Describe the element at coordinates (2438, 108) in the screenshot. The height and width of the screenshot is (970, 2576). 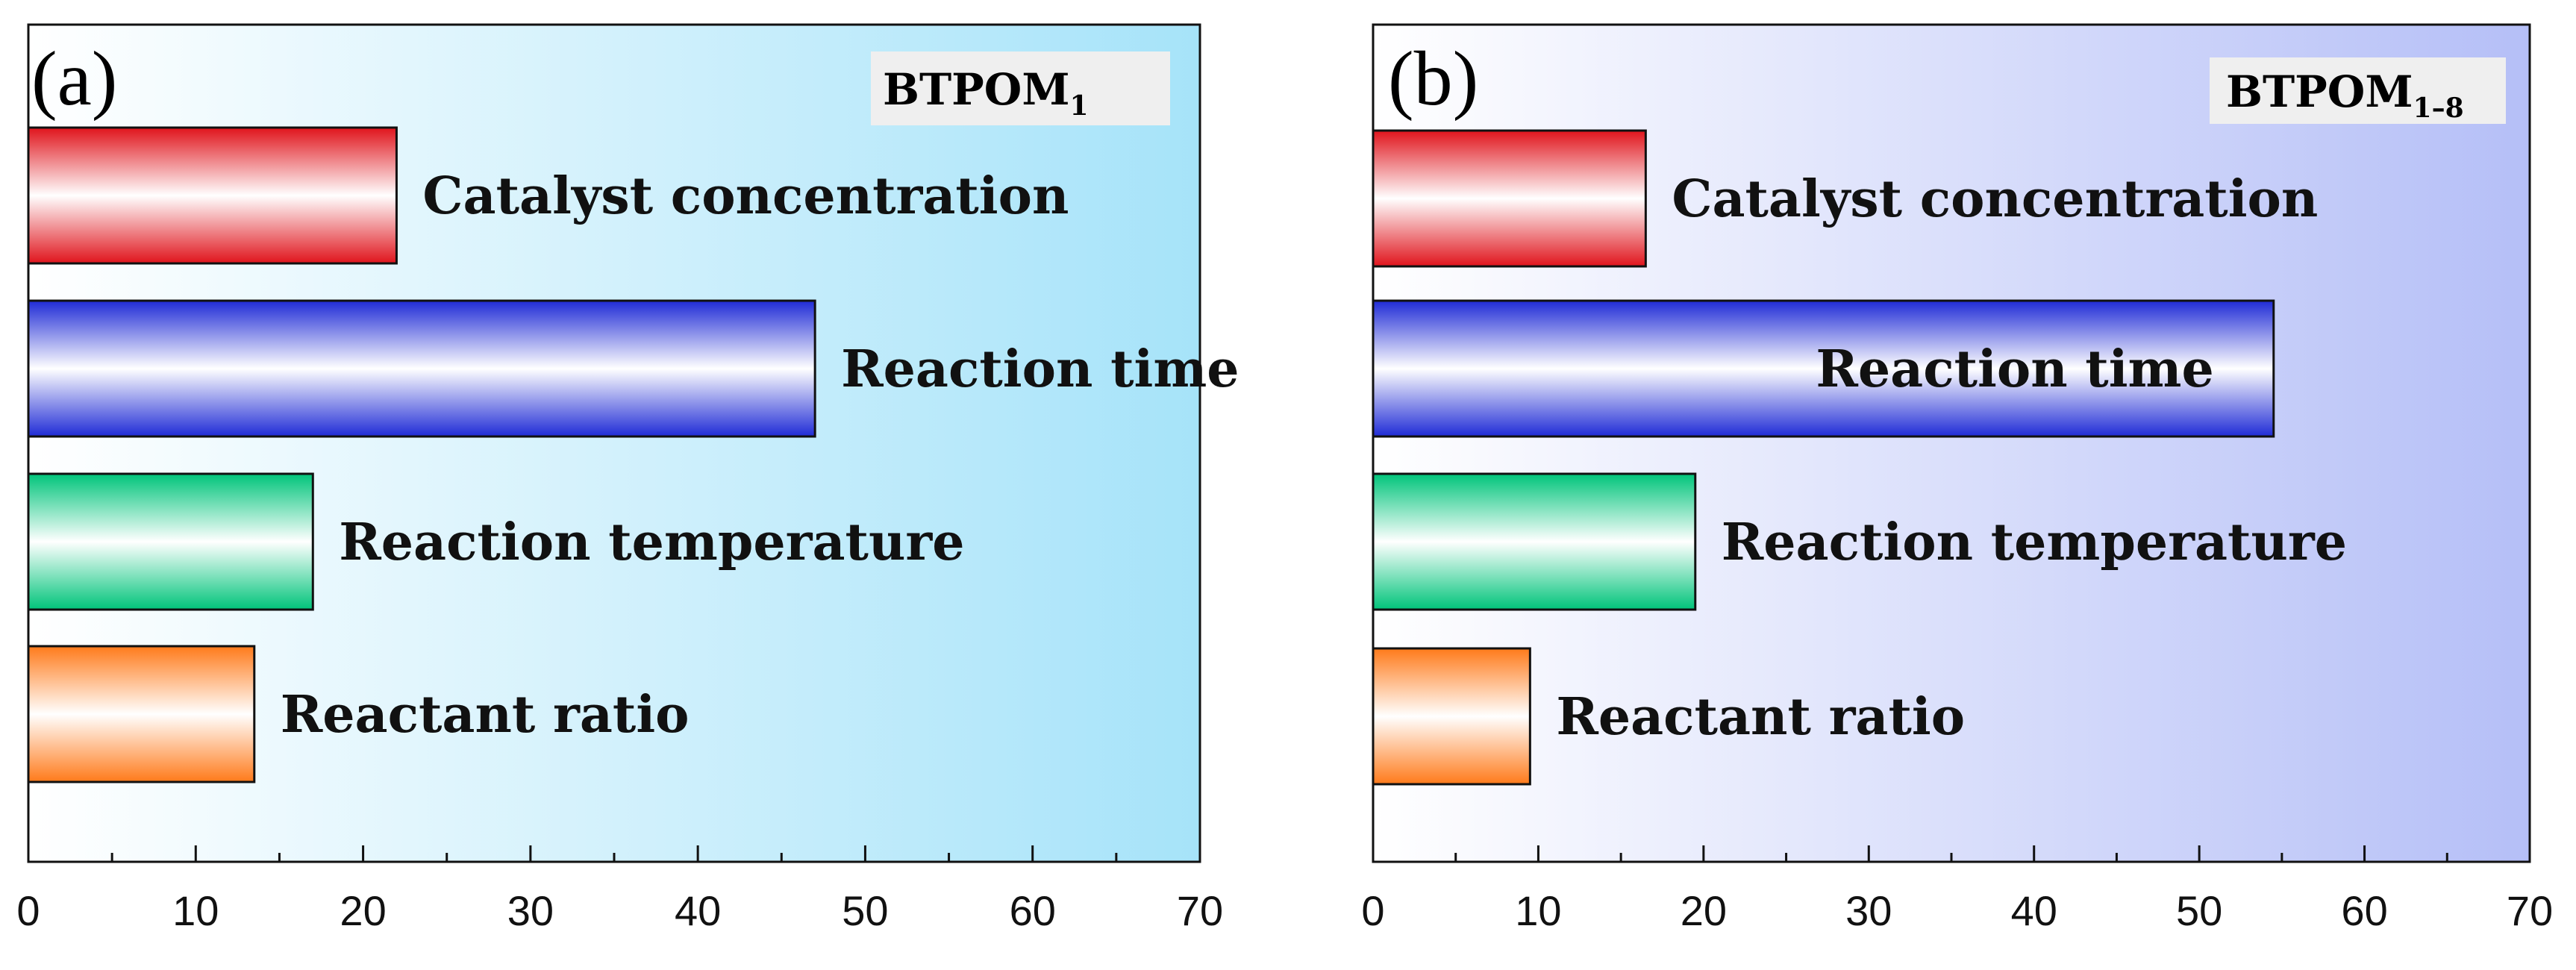
I see `series-title-subscript: 1–8` at that location.